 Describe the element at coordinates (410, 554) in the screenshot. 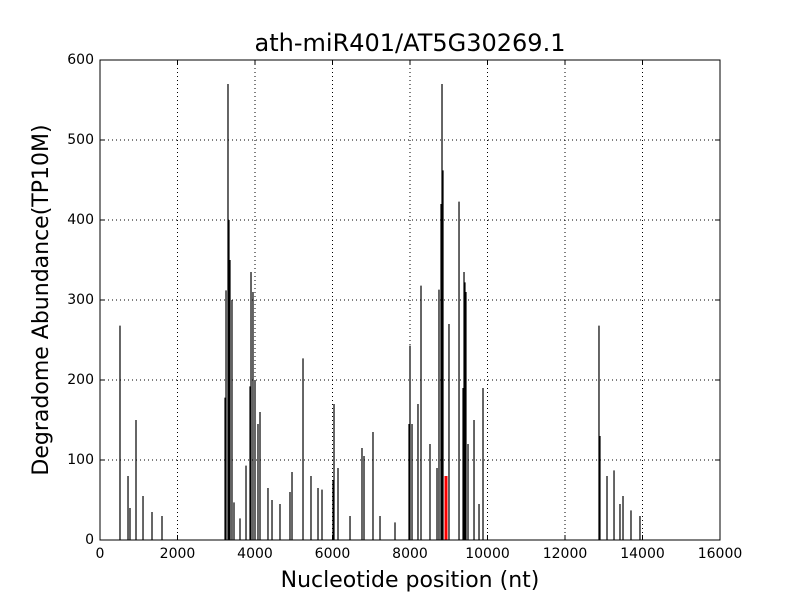

I see `x-tick-label: 8000` at that location.